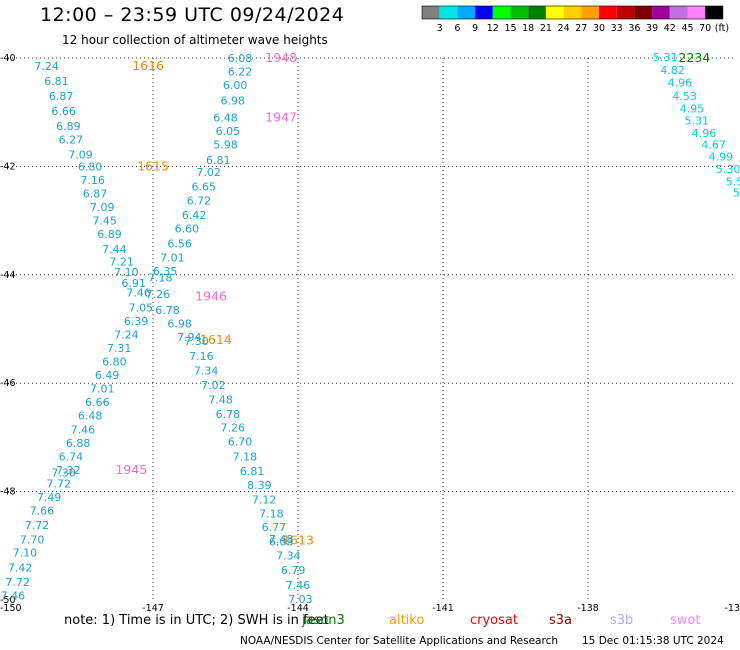  Describe the element at coordinates (119, 348) in the screenshot. I see `wave-height-label: 7.31` at that location.